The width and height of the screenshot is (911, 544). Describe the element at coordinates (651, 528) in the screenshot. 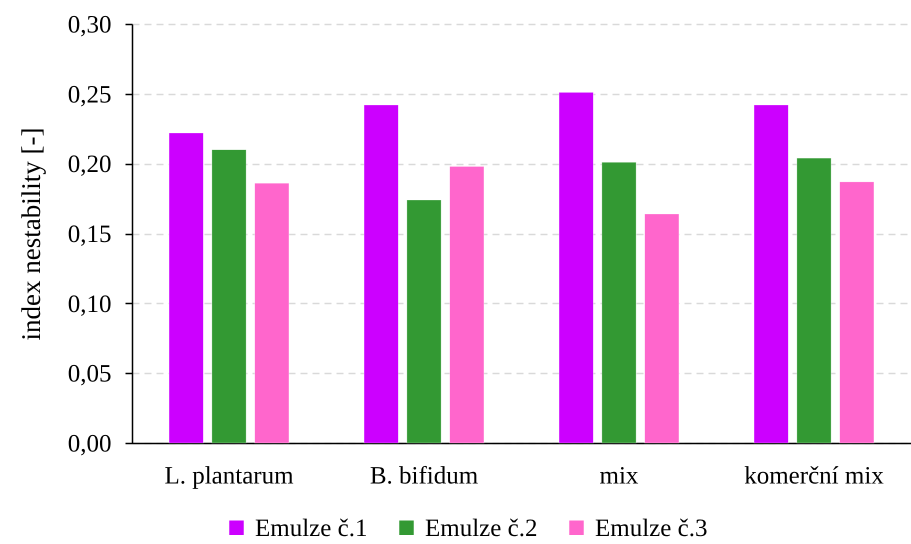

I see `legend-label: Emulze č.3` at that location.